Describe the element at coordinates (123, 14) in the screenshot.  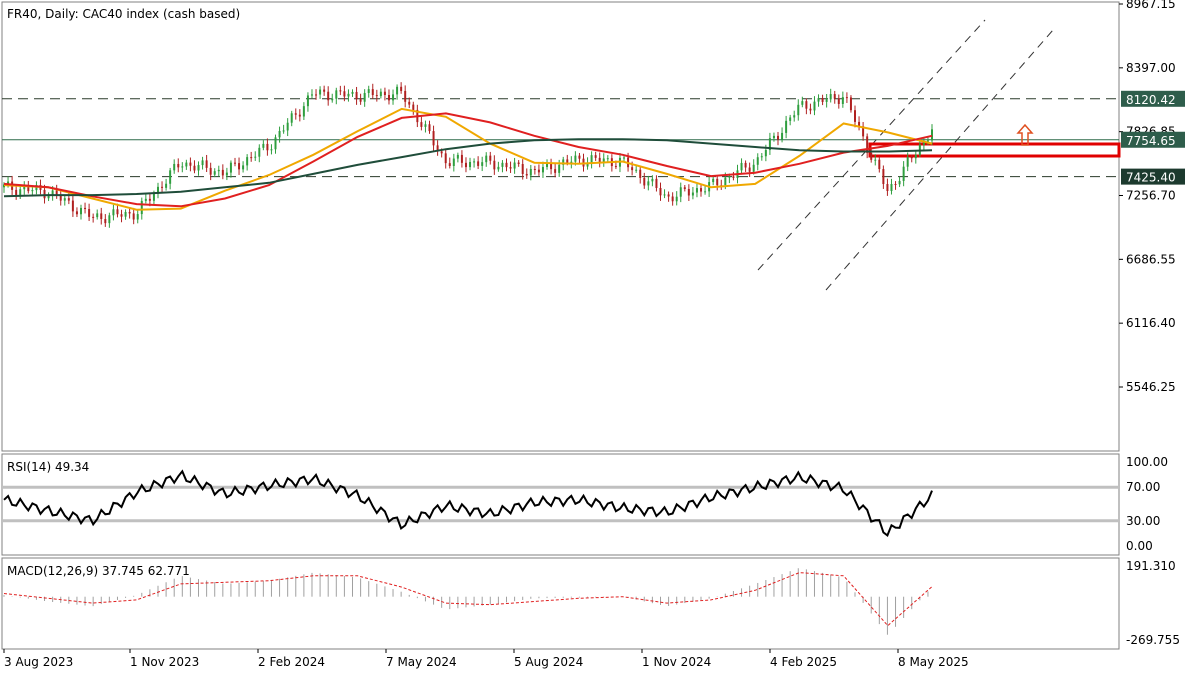
I see `chart-title: FR40, Daily: CAC40 index (cash based)` at that location.